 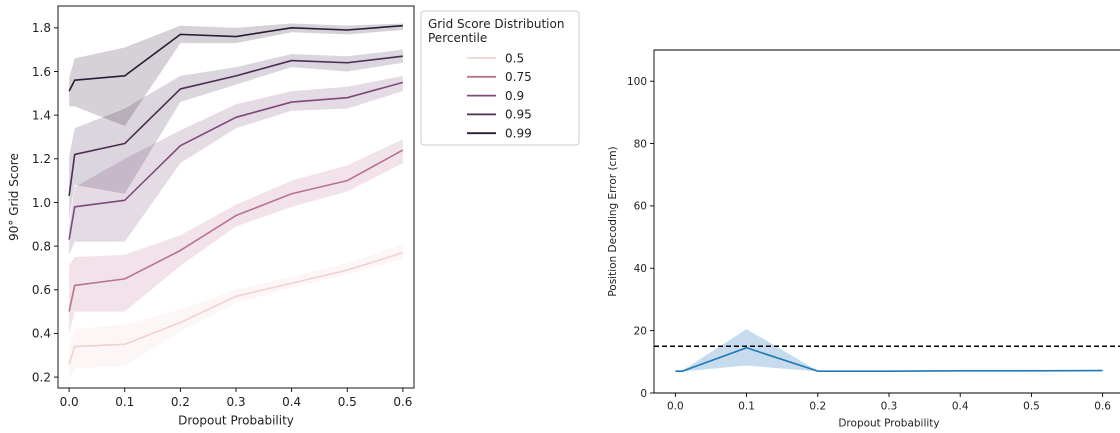 What do you see at coordinates (41, 377) in the screenshot?
I see `y-tick-label: 0.2` at bounding box center [41, 377].